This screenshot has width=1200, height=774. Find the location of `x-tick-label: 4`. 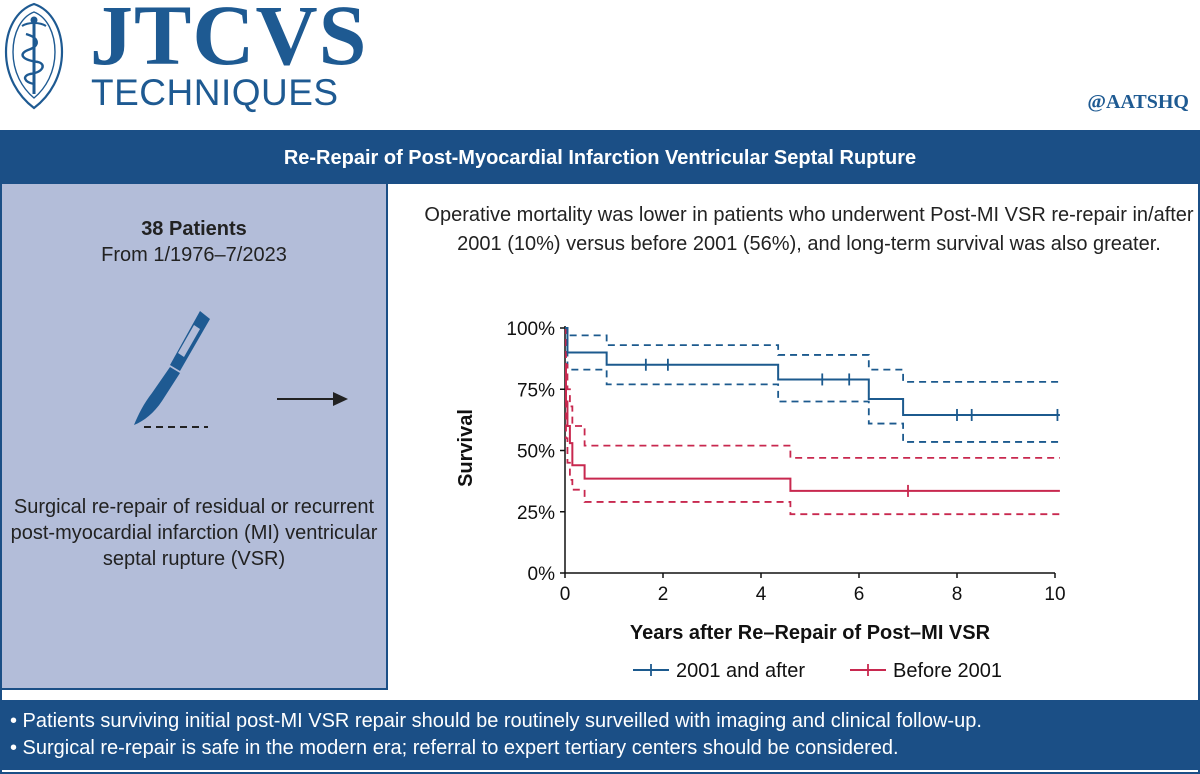

x-tick-label: 4 is located at coordinates (761, 594).